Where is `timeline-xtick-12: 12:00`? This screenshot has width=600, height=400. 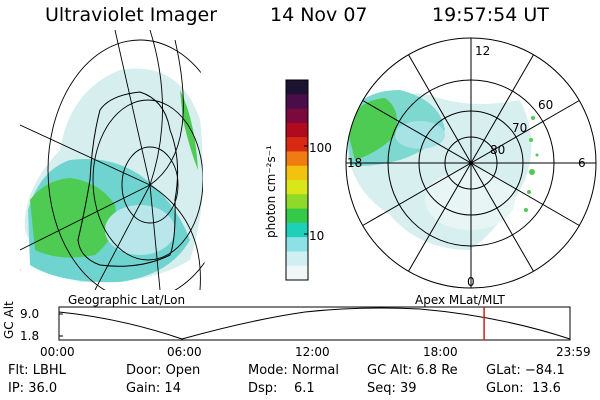 timeline-xtick-12: 12:00 is located at coordinates (312, 352).